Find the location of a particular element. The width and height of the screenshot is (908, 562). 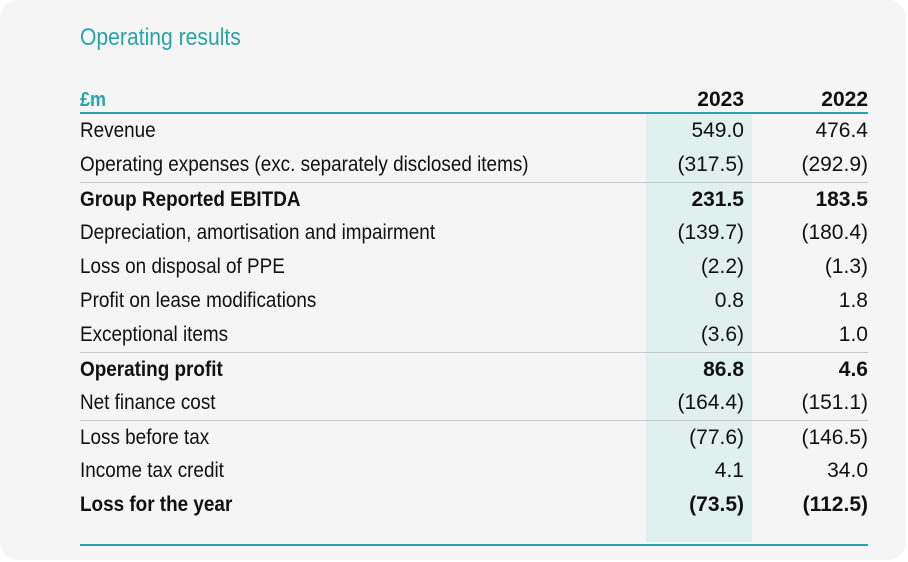

value-2022: (180.4) is located at coordinates (834, 232).